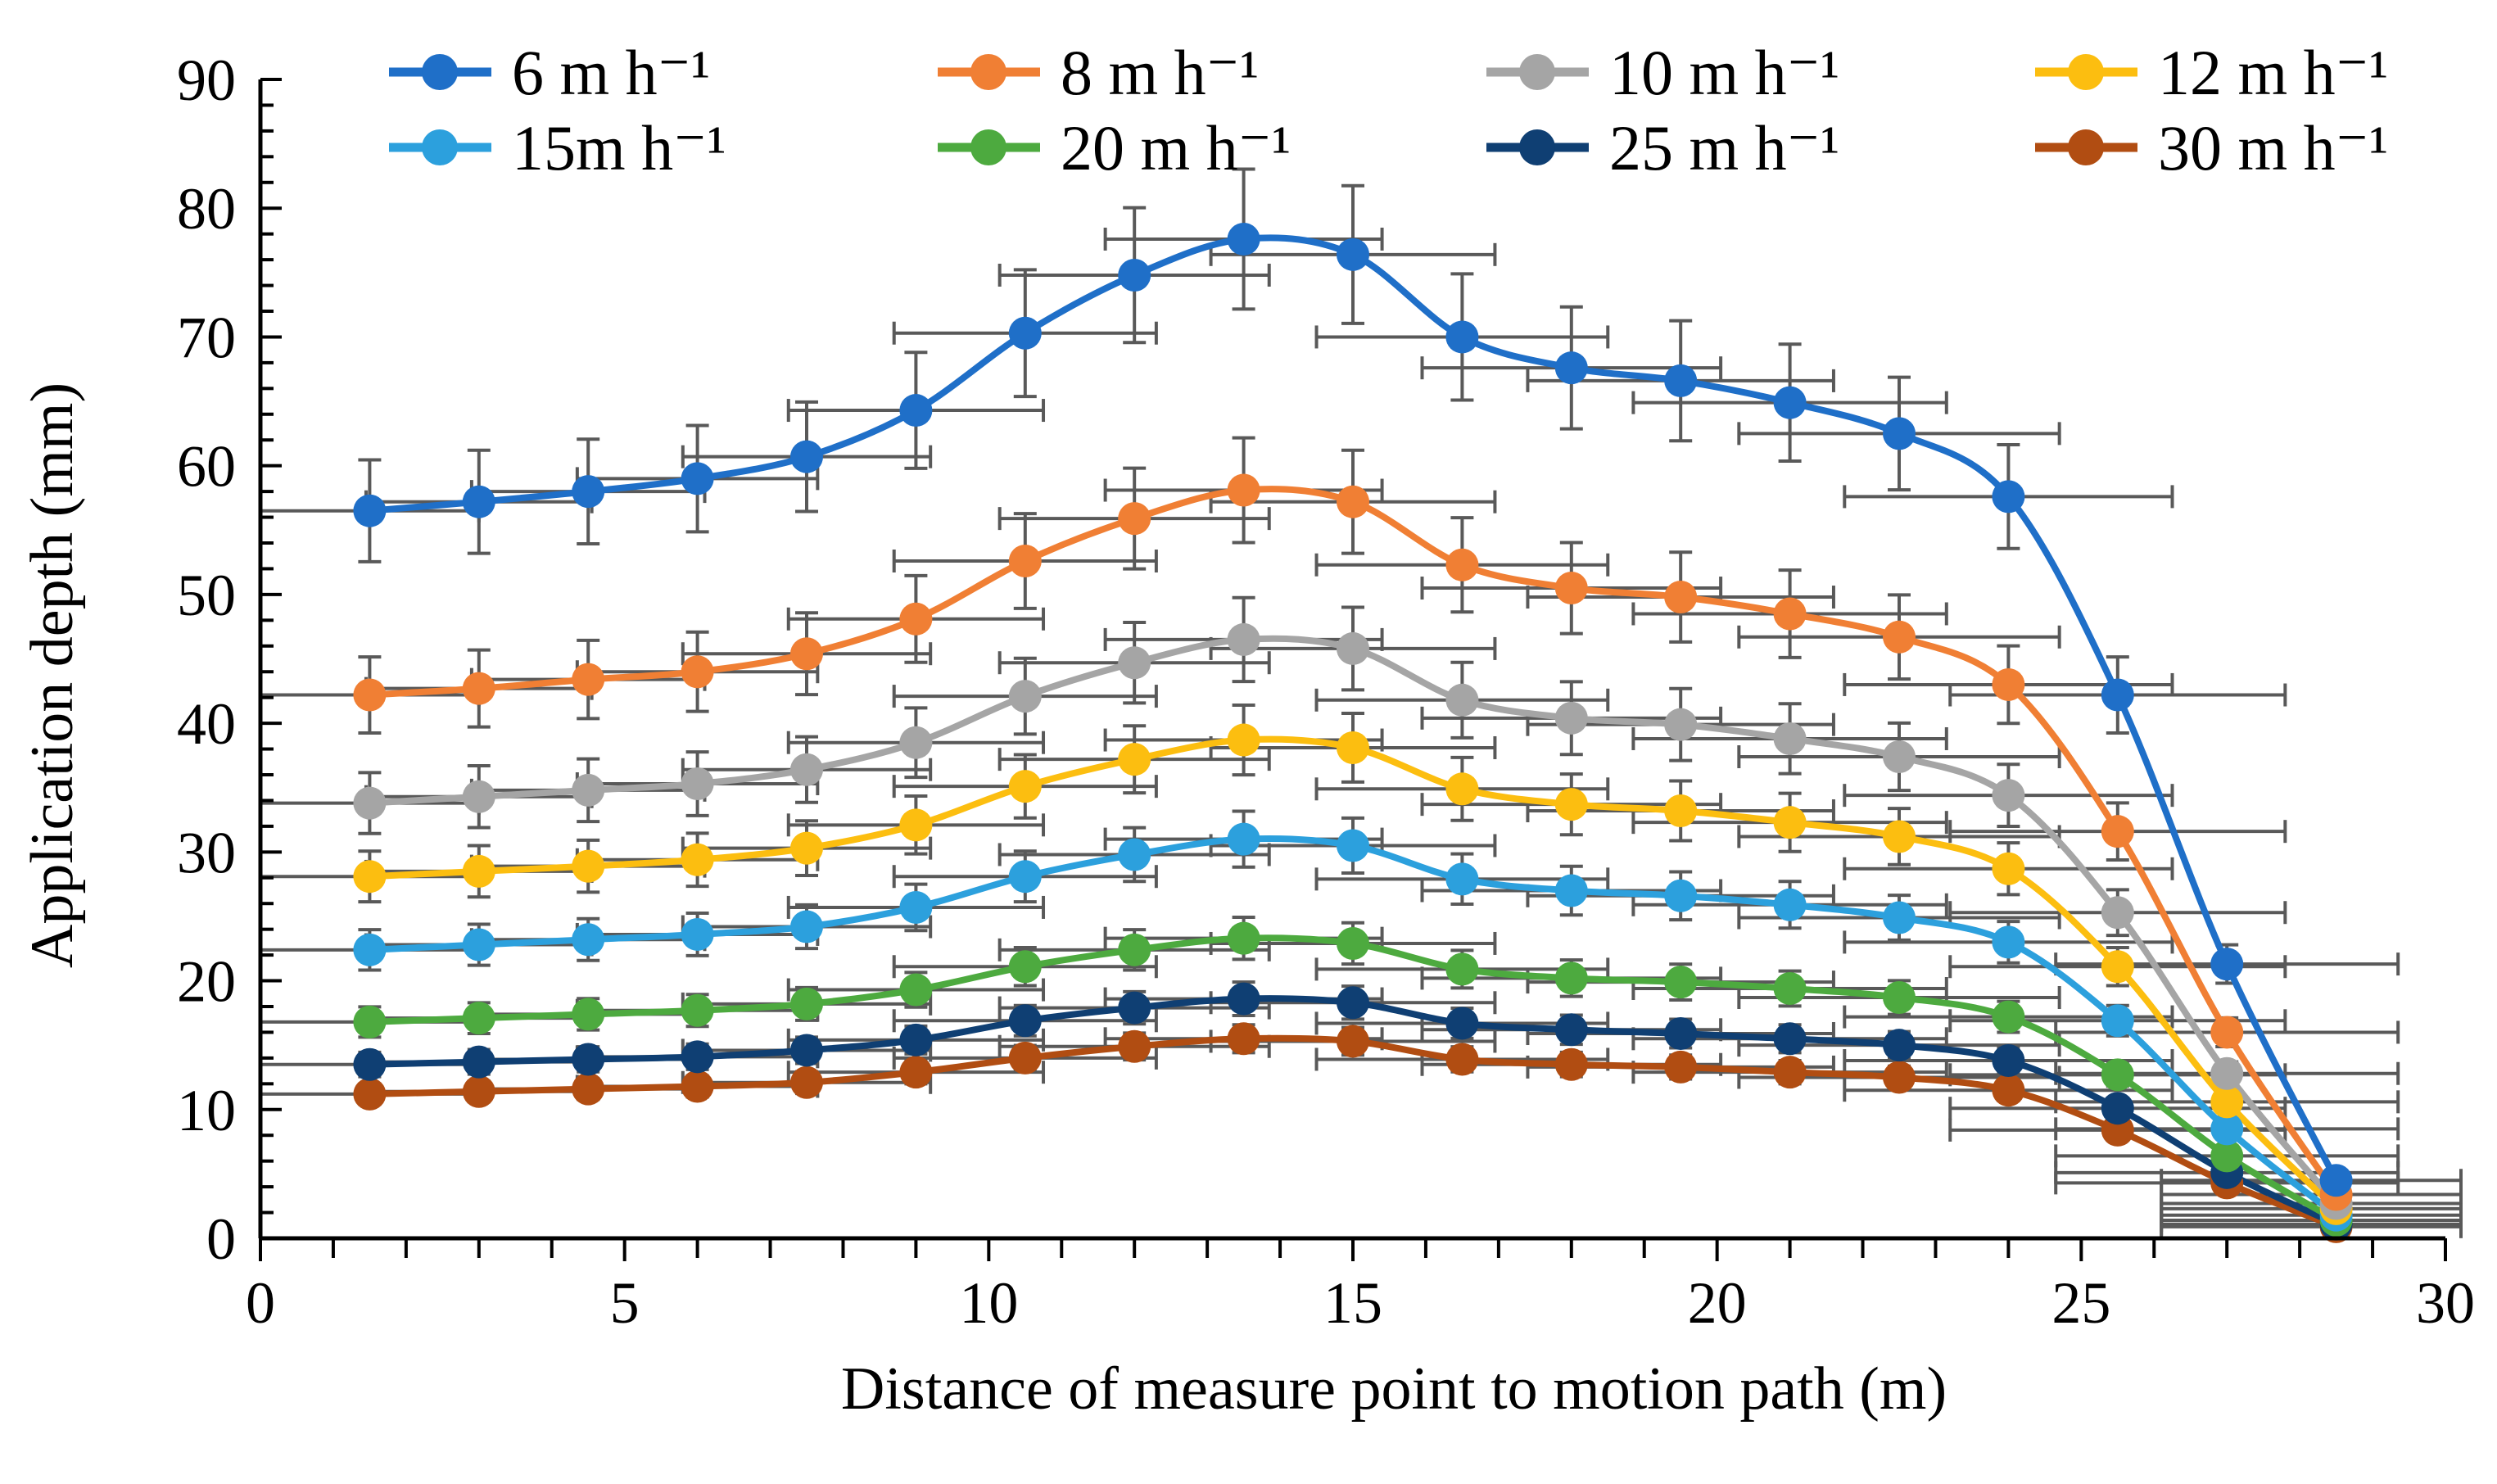 The width and height of the screenshot is (2497, 1484). Describe the element at coordinates (206, 209) in the screenshot. I see `y-tick-label: 80` at that location.